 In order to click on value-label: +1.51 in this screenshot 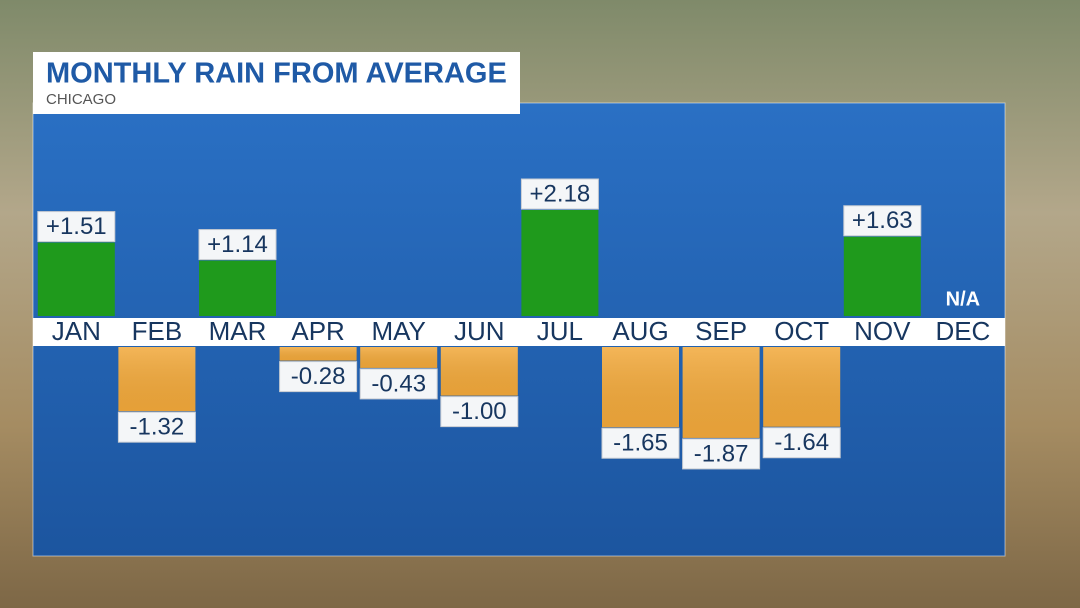, I will do `click(76, 226)`.